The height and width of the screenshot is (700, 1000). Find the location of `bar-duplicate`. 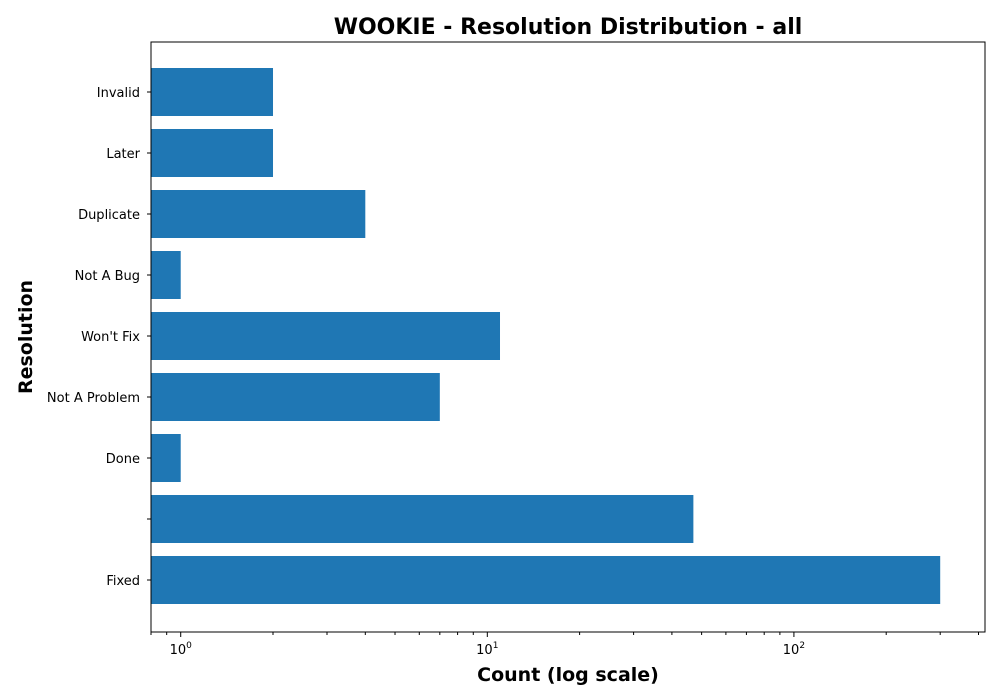

bar-duplicate is located at coordinates (258, 214).